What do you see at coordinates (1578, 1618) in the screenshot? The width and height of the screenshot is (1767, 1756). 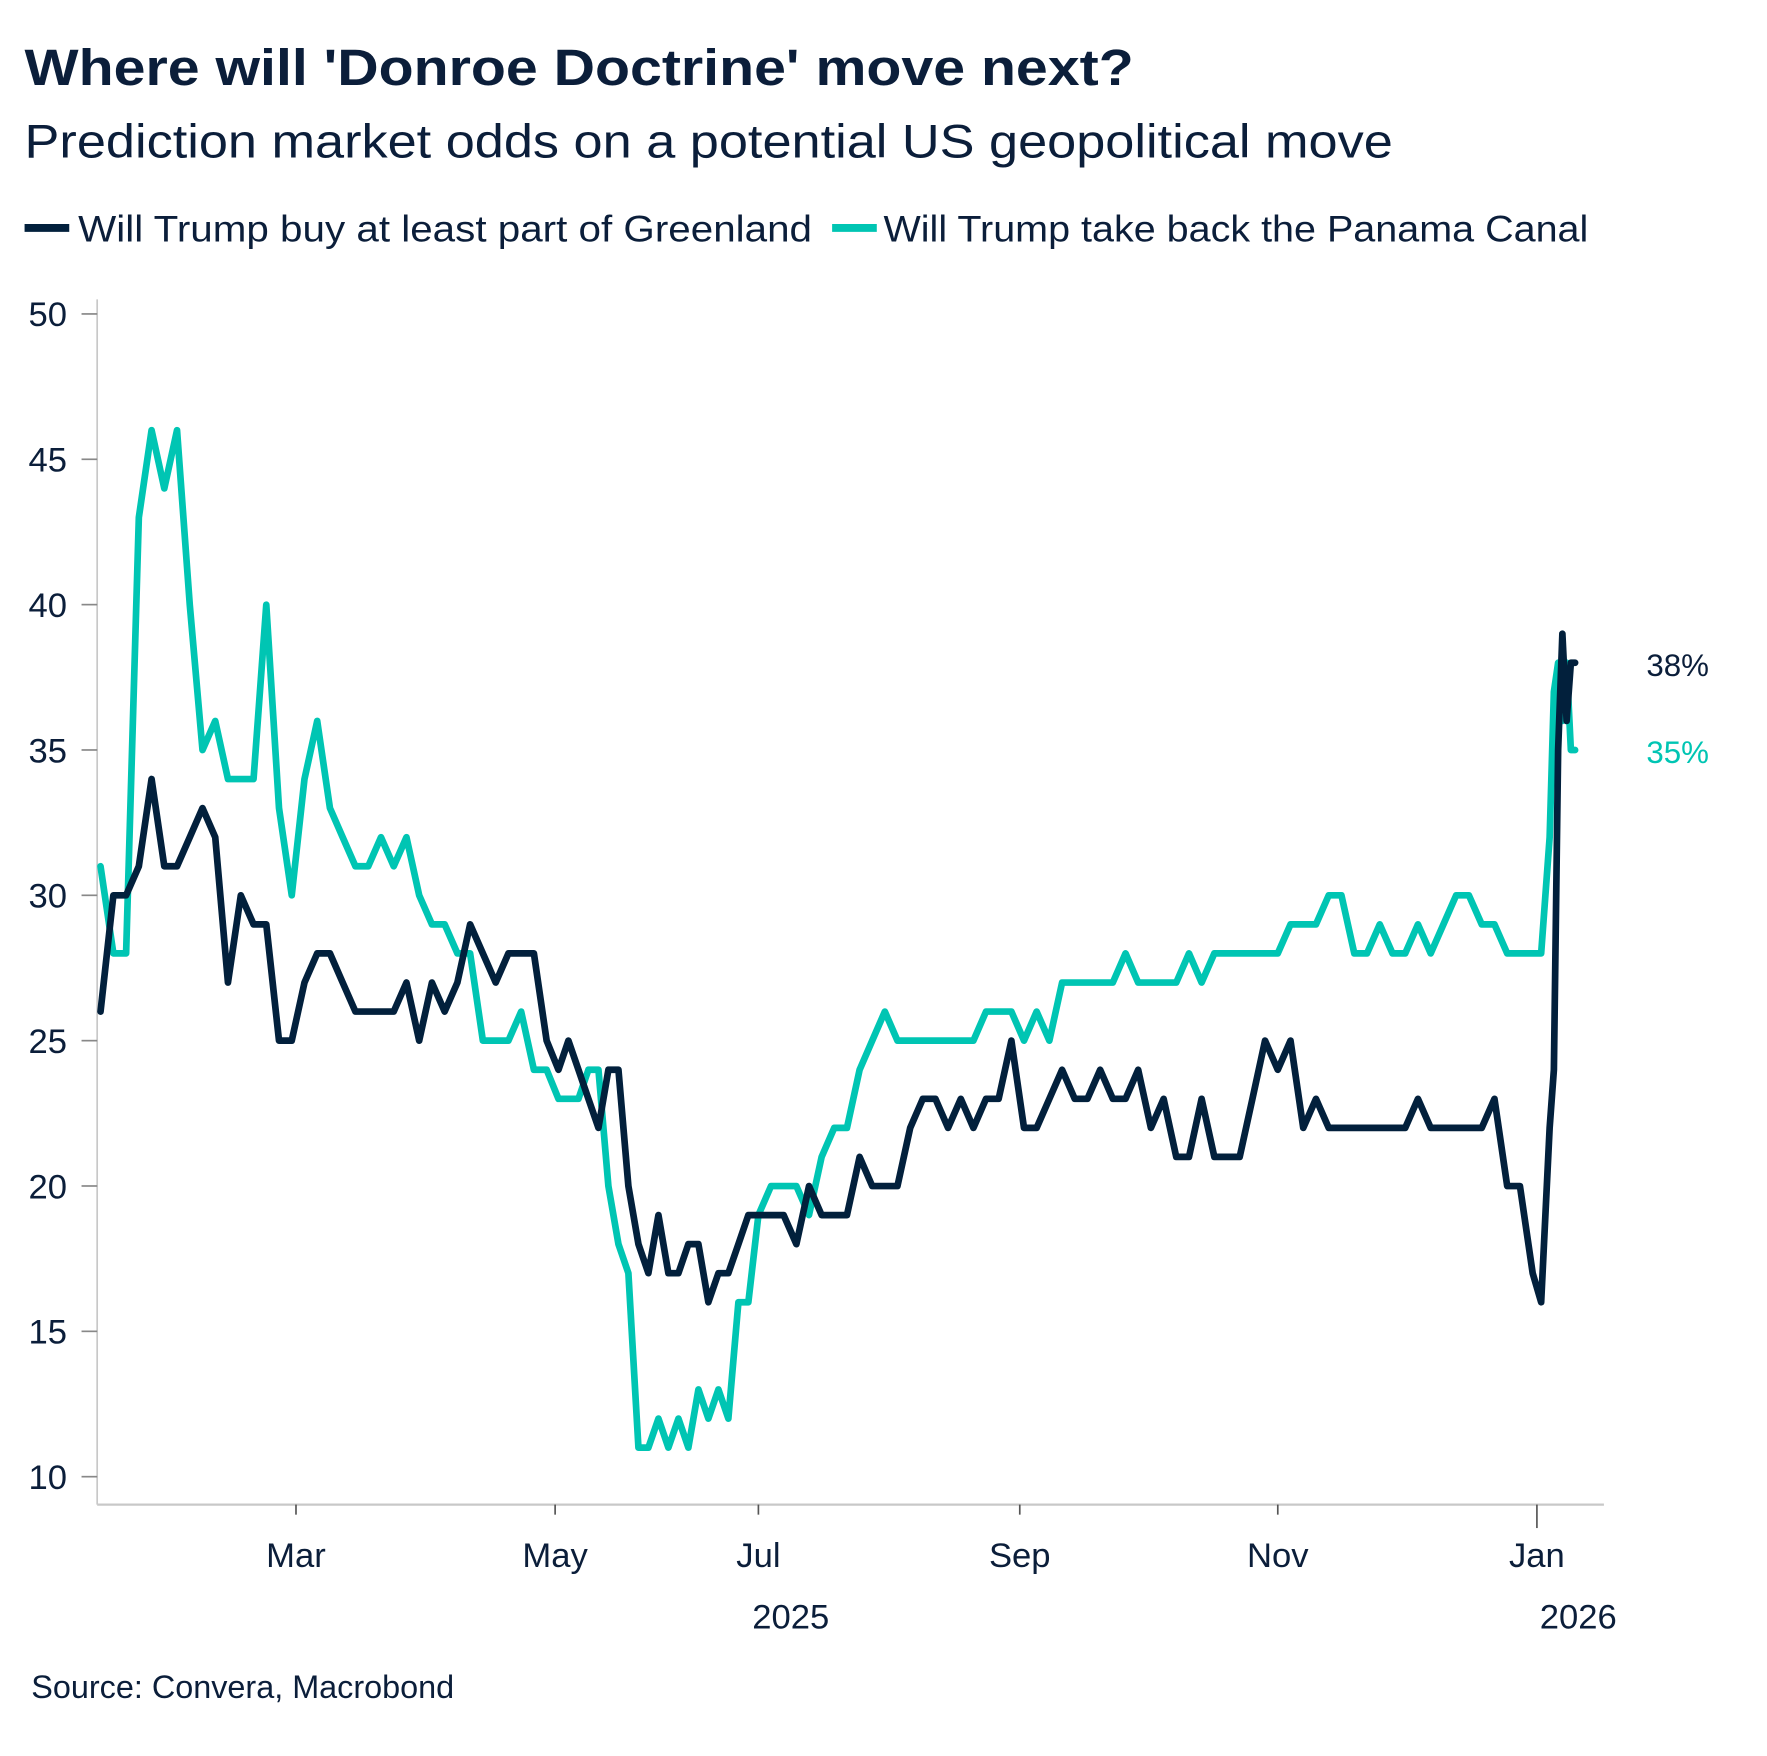 I see `x-year-label: 2026` at bounding box center [1578, 1618].